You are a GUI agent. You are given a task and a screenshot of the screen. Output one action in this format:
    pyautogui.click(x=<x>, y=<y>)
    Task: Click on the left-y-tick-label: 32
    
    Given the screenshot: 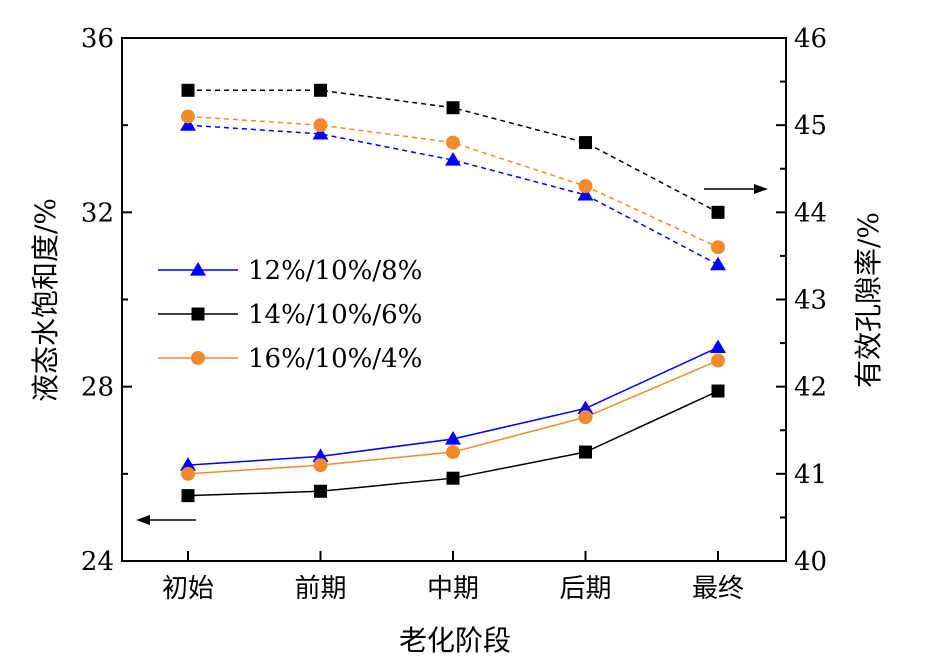 What is the action you would take?
    pyautogui.click(x=97, y=213)
    